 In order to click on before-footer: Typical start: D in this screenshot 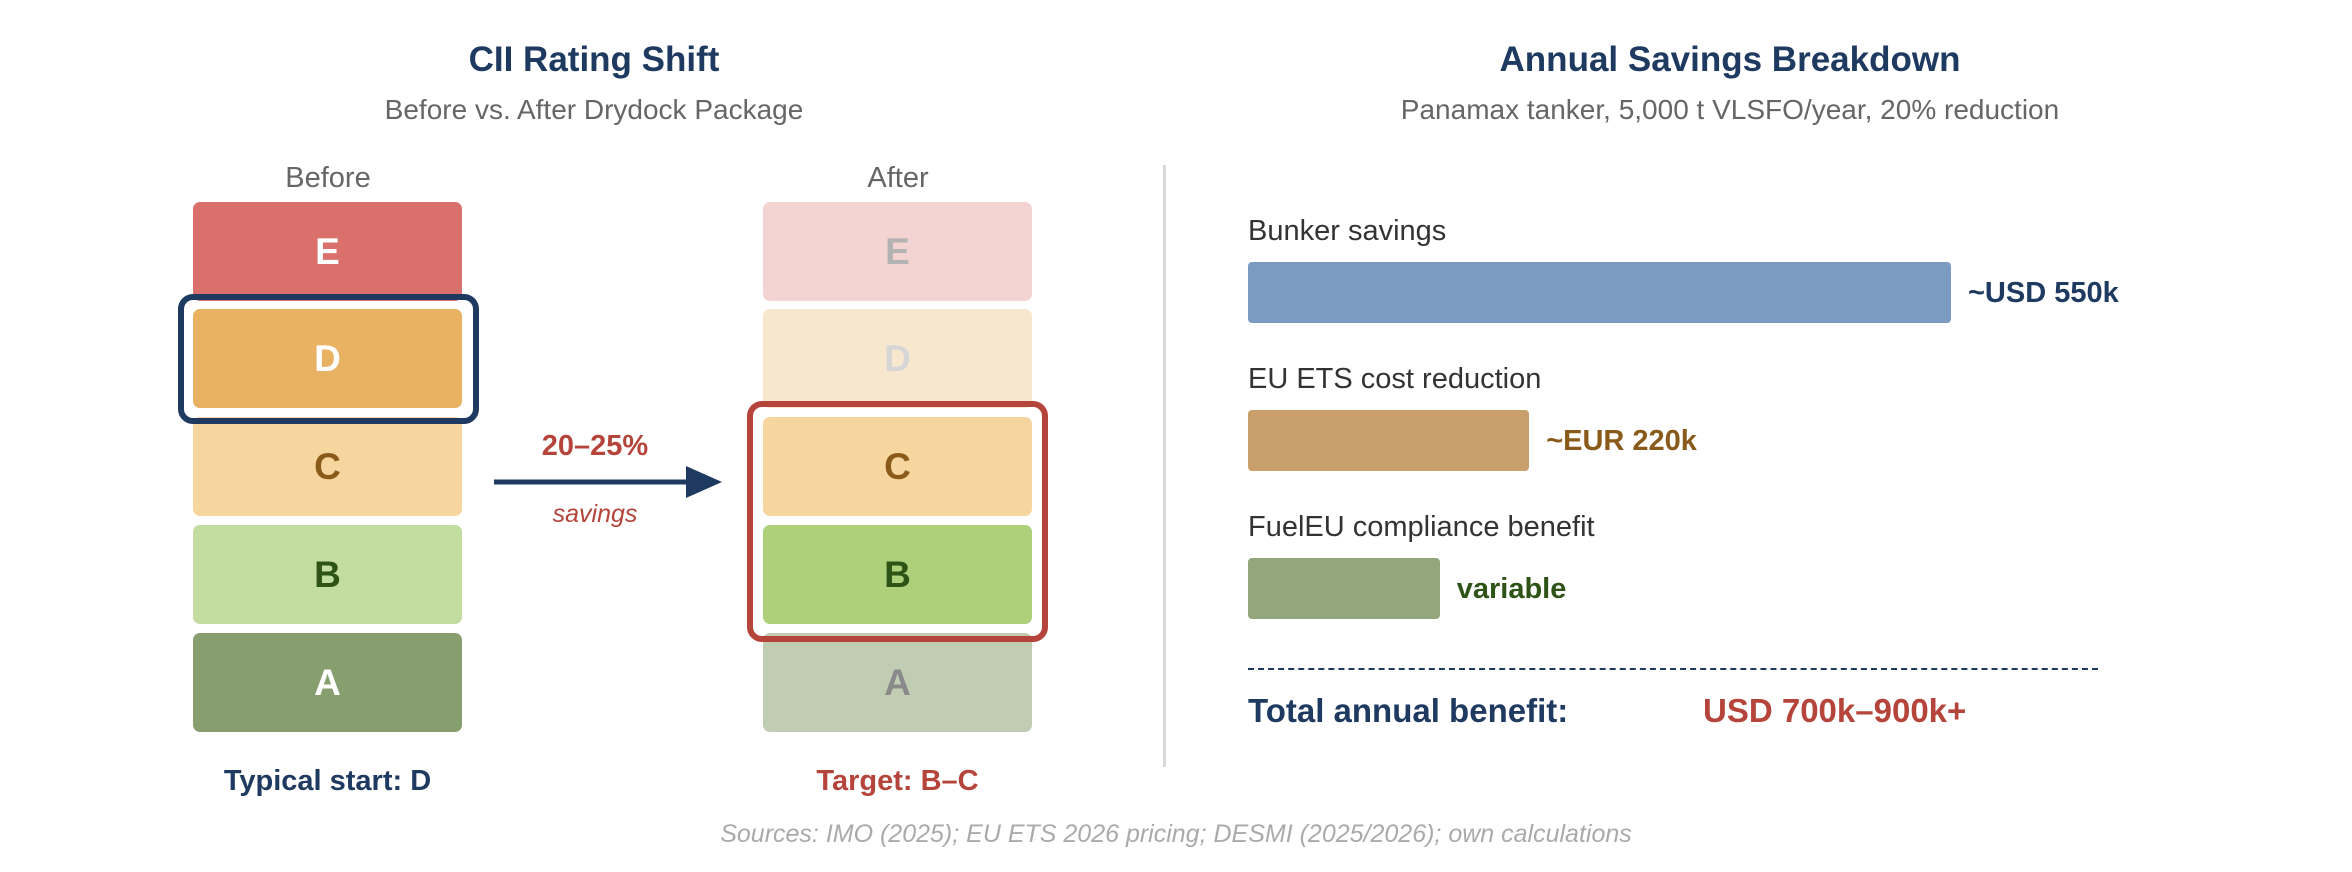, I will do `click(327, 781)`.